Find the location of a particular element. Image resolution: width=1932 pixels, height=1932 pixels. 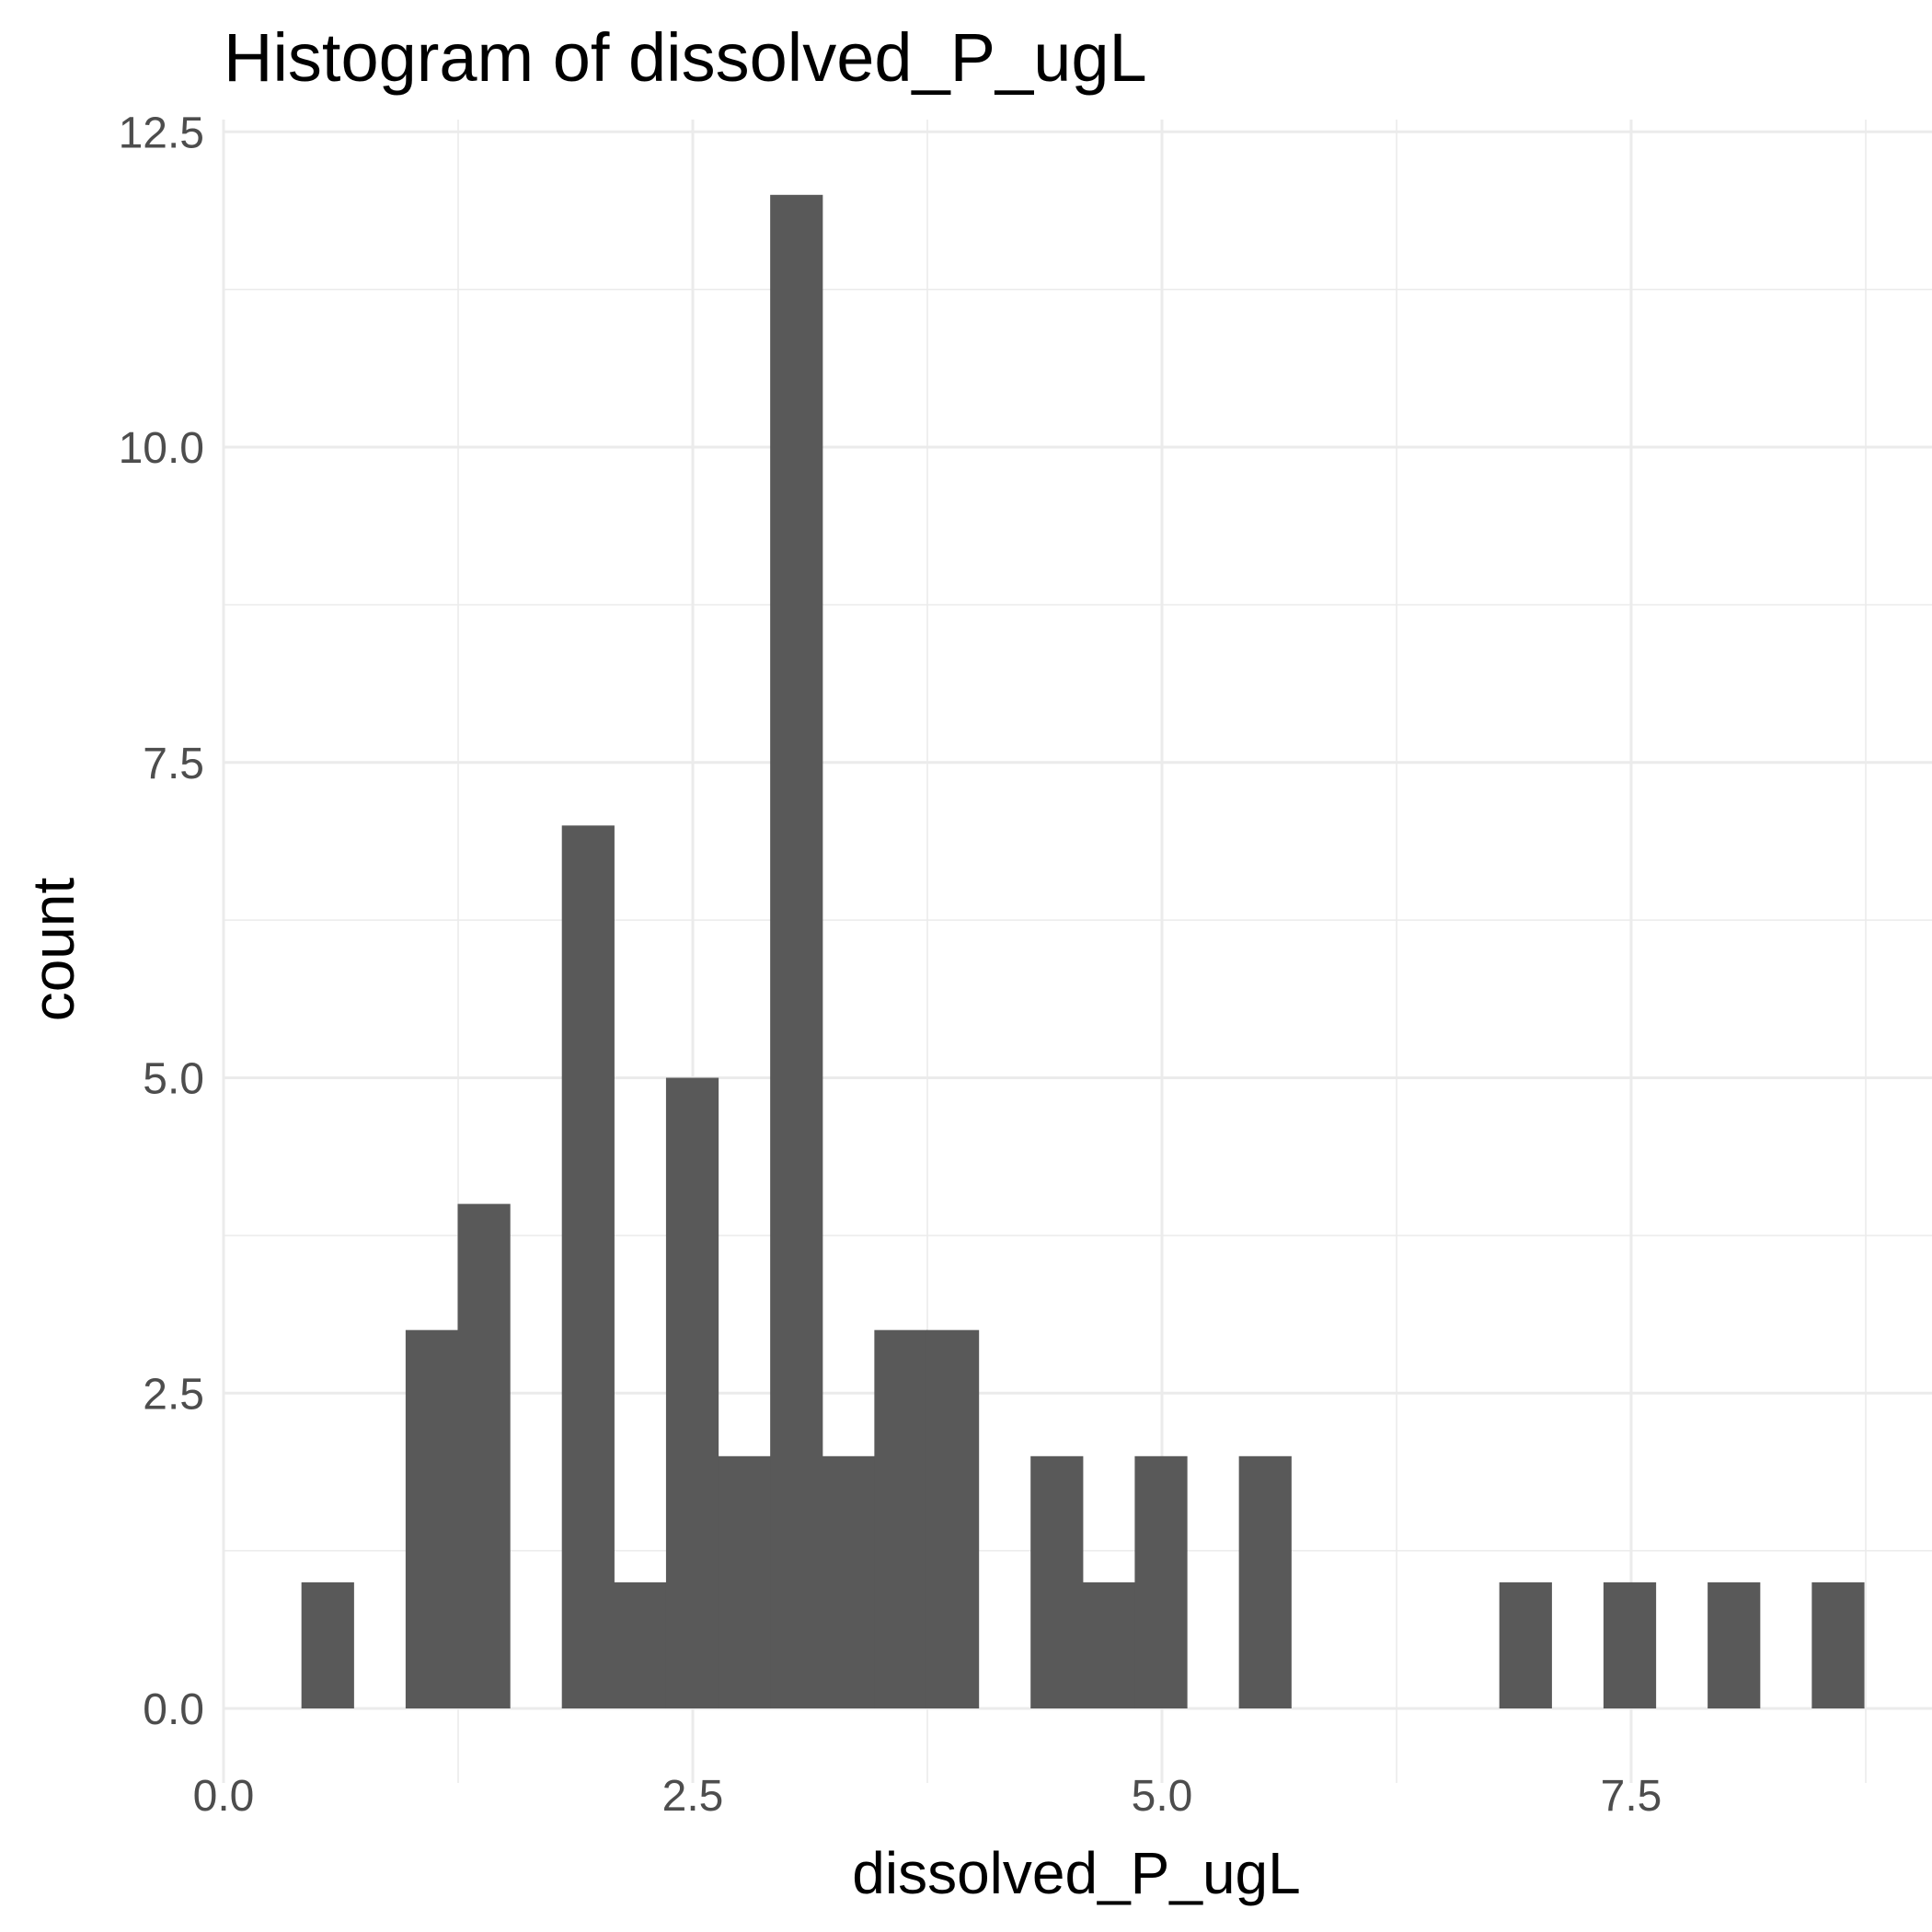

x-axis-title: dissolved_P_ugL is located at coordinates (1076, 1873).